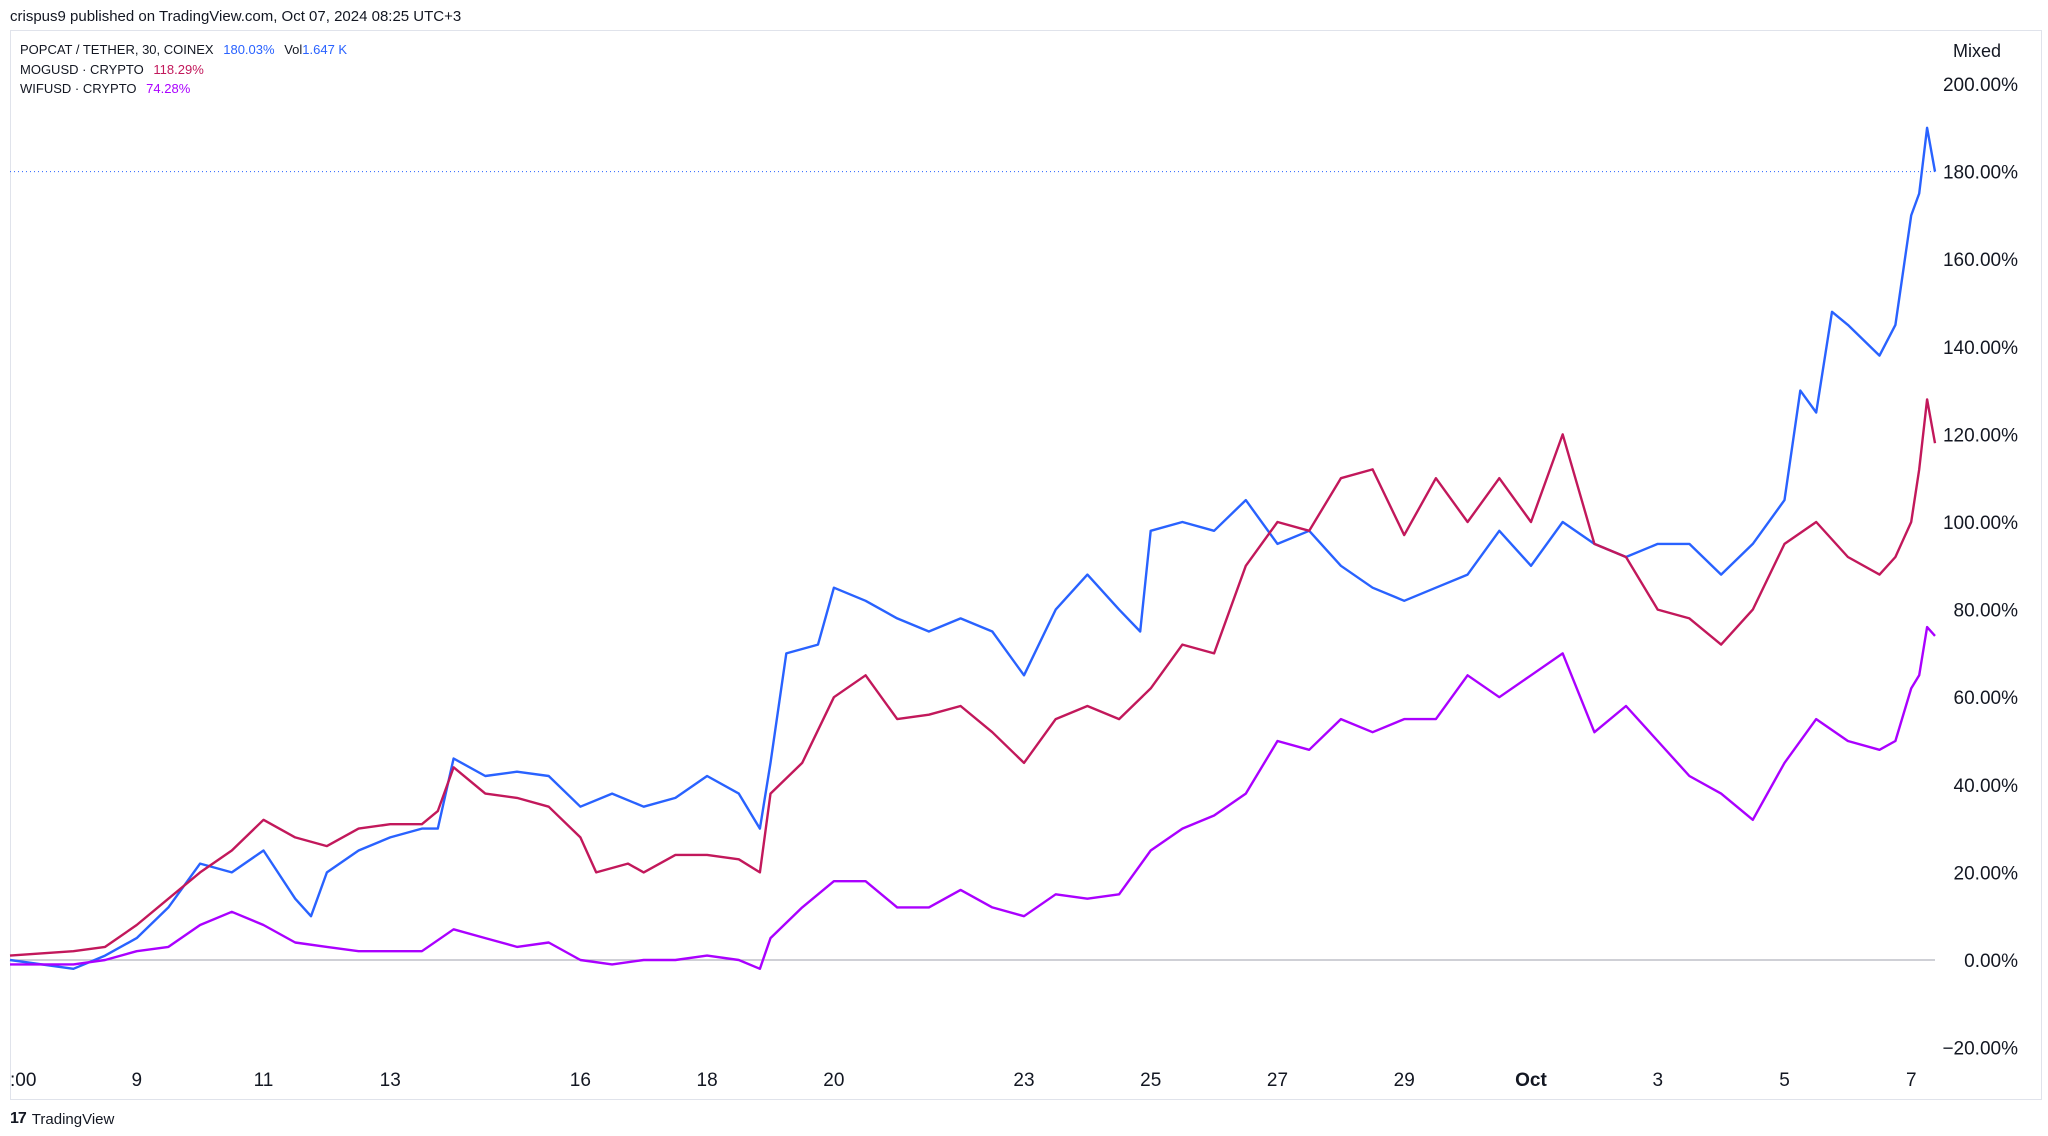 This screenshot has width=2048, height=1136. Describe the element at coordinates (1277, 1080) in the screenshot. I see `x-tick-label: 27` at that location.